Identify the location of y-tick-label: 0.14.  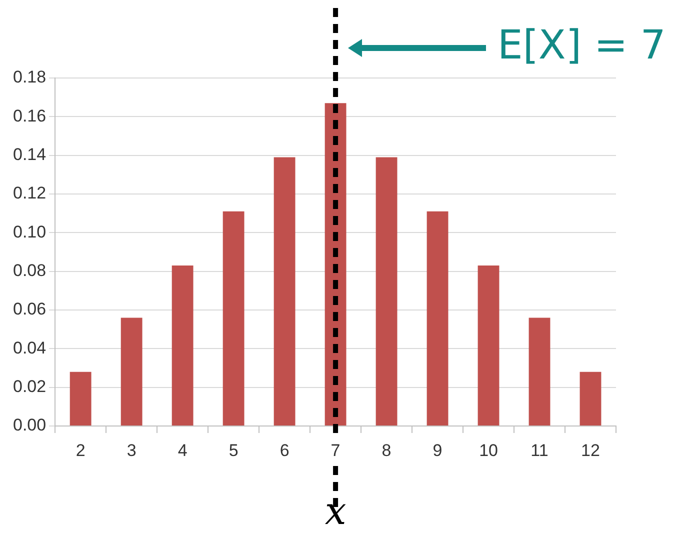
(29, 154).